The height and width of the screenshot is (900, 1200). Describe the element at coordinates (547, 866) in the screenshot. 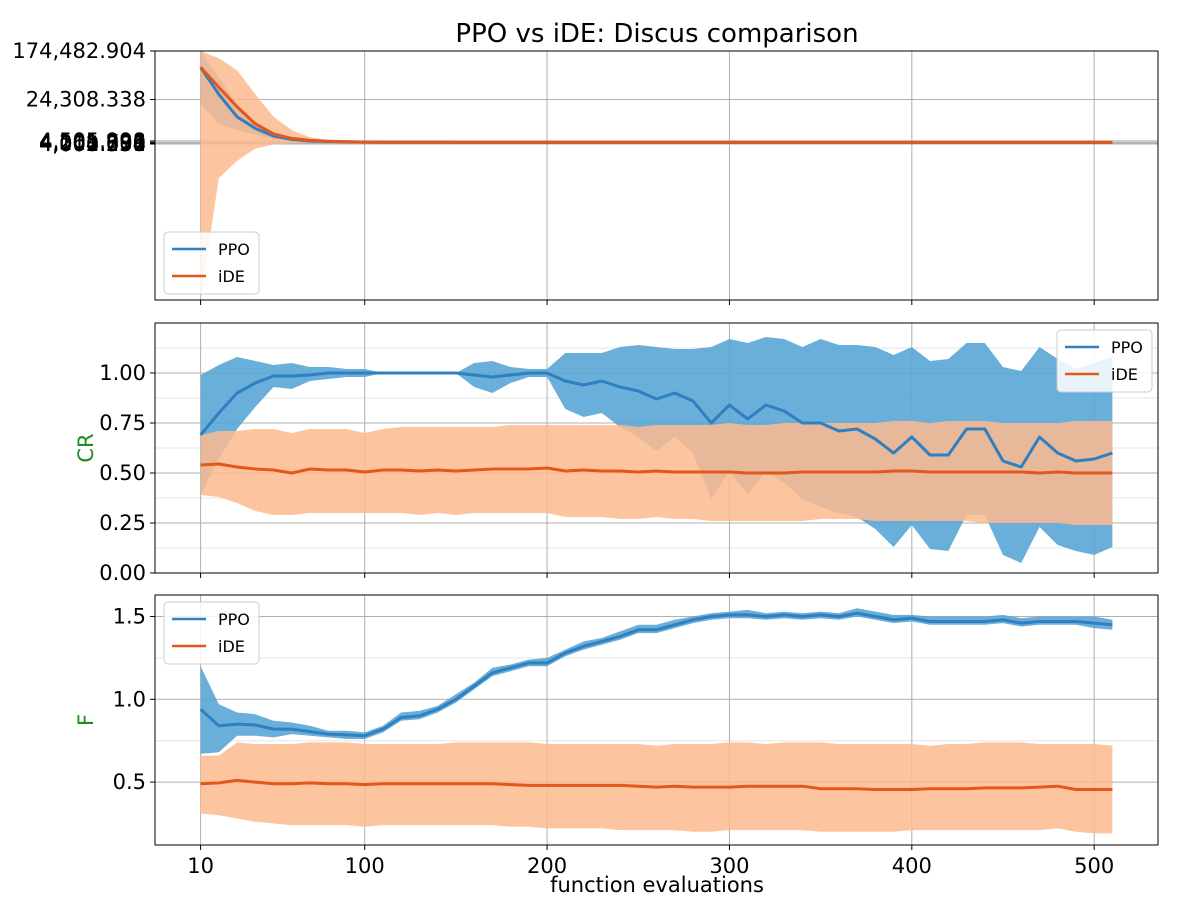

I see `x-tick-label: 200` at that location.